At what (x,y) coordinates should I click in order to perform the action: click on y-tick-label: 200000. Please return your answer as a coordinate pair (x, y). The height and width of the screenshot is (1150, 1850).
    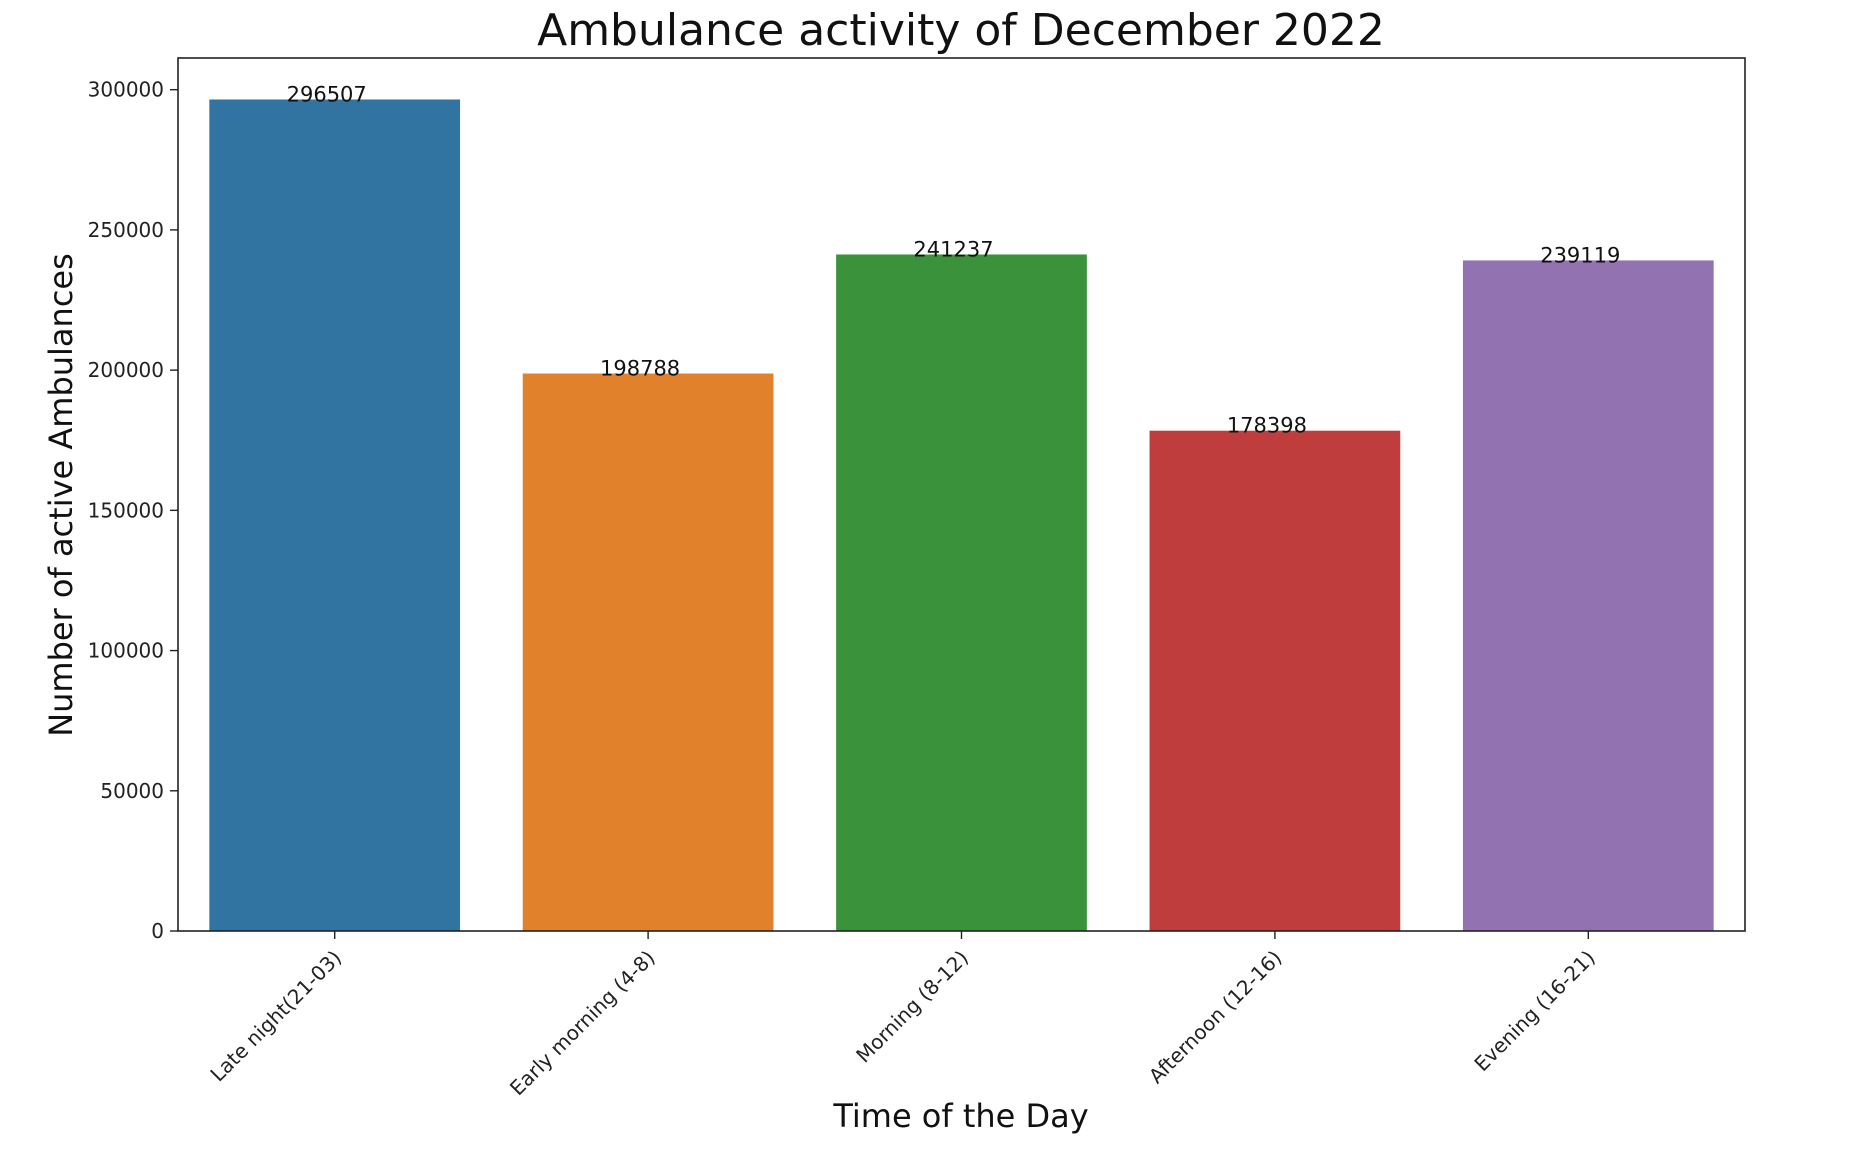
    Looking at the image, I should click on (126, 370).